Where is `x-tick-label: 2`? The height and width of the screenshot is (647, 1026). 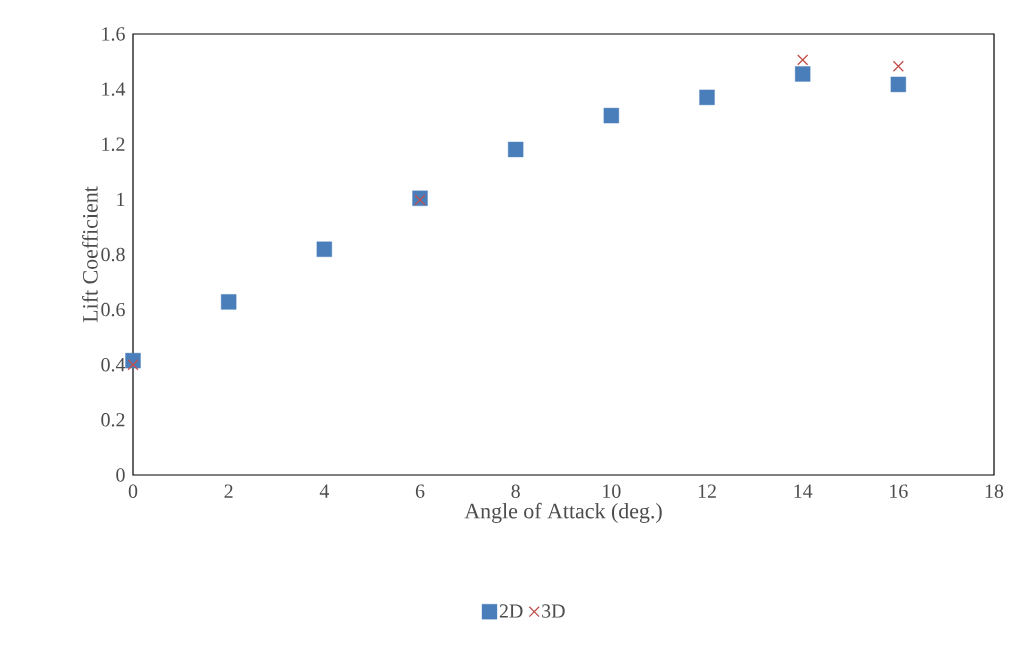 x-tick-label: 2 is located at coordinates (228, 491).